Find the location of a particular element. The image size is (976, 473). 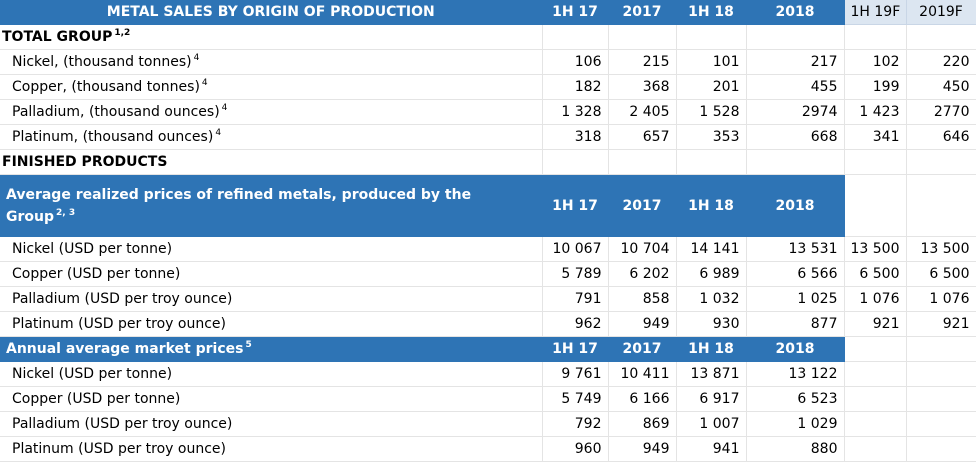

cell: 220 is located at coordinates (941, 62).